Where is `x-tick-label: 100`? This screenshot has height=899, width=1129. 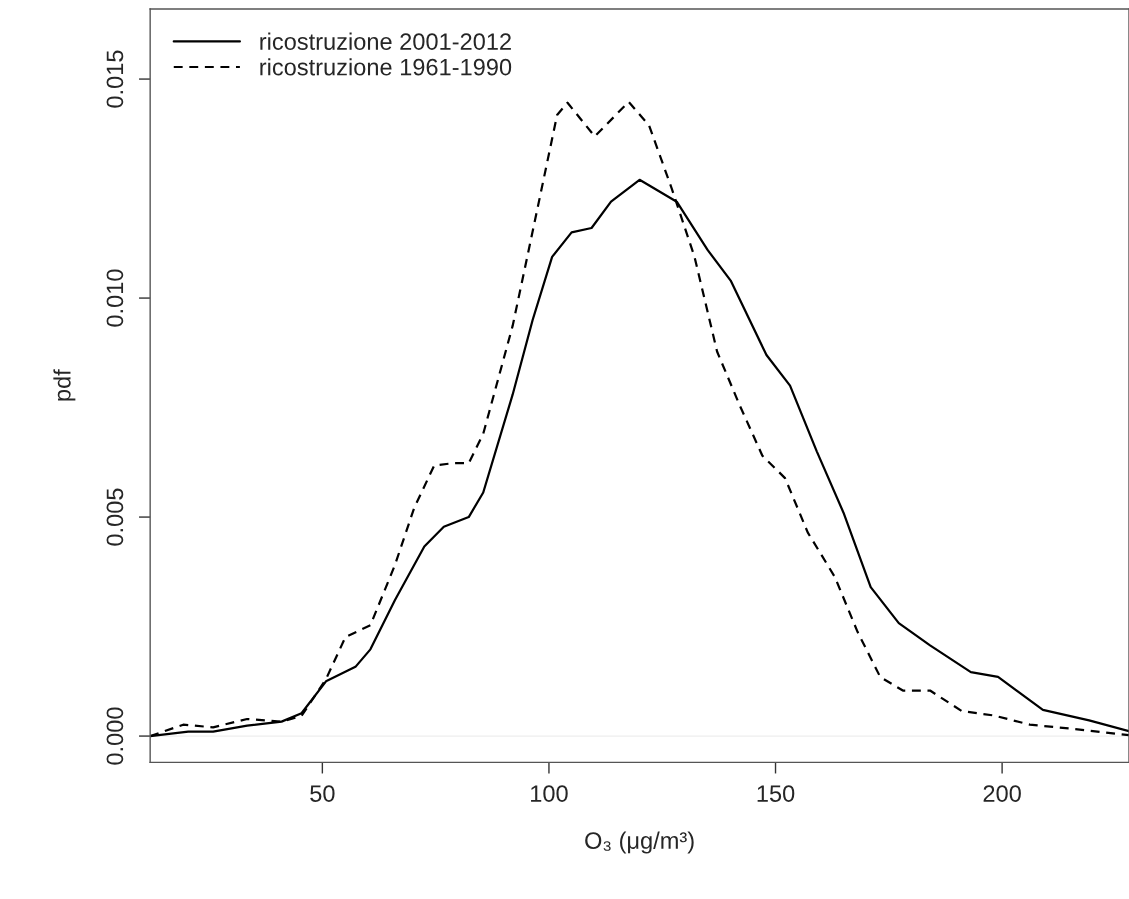 x-tick-label: 100 is located at coordinates (549, 793).